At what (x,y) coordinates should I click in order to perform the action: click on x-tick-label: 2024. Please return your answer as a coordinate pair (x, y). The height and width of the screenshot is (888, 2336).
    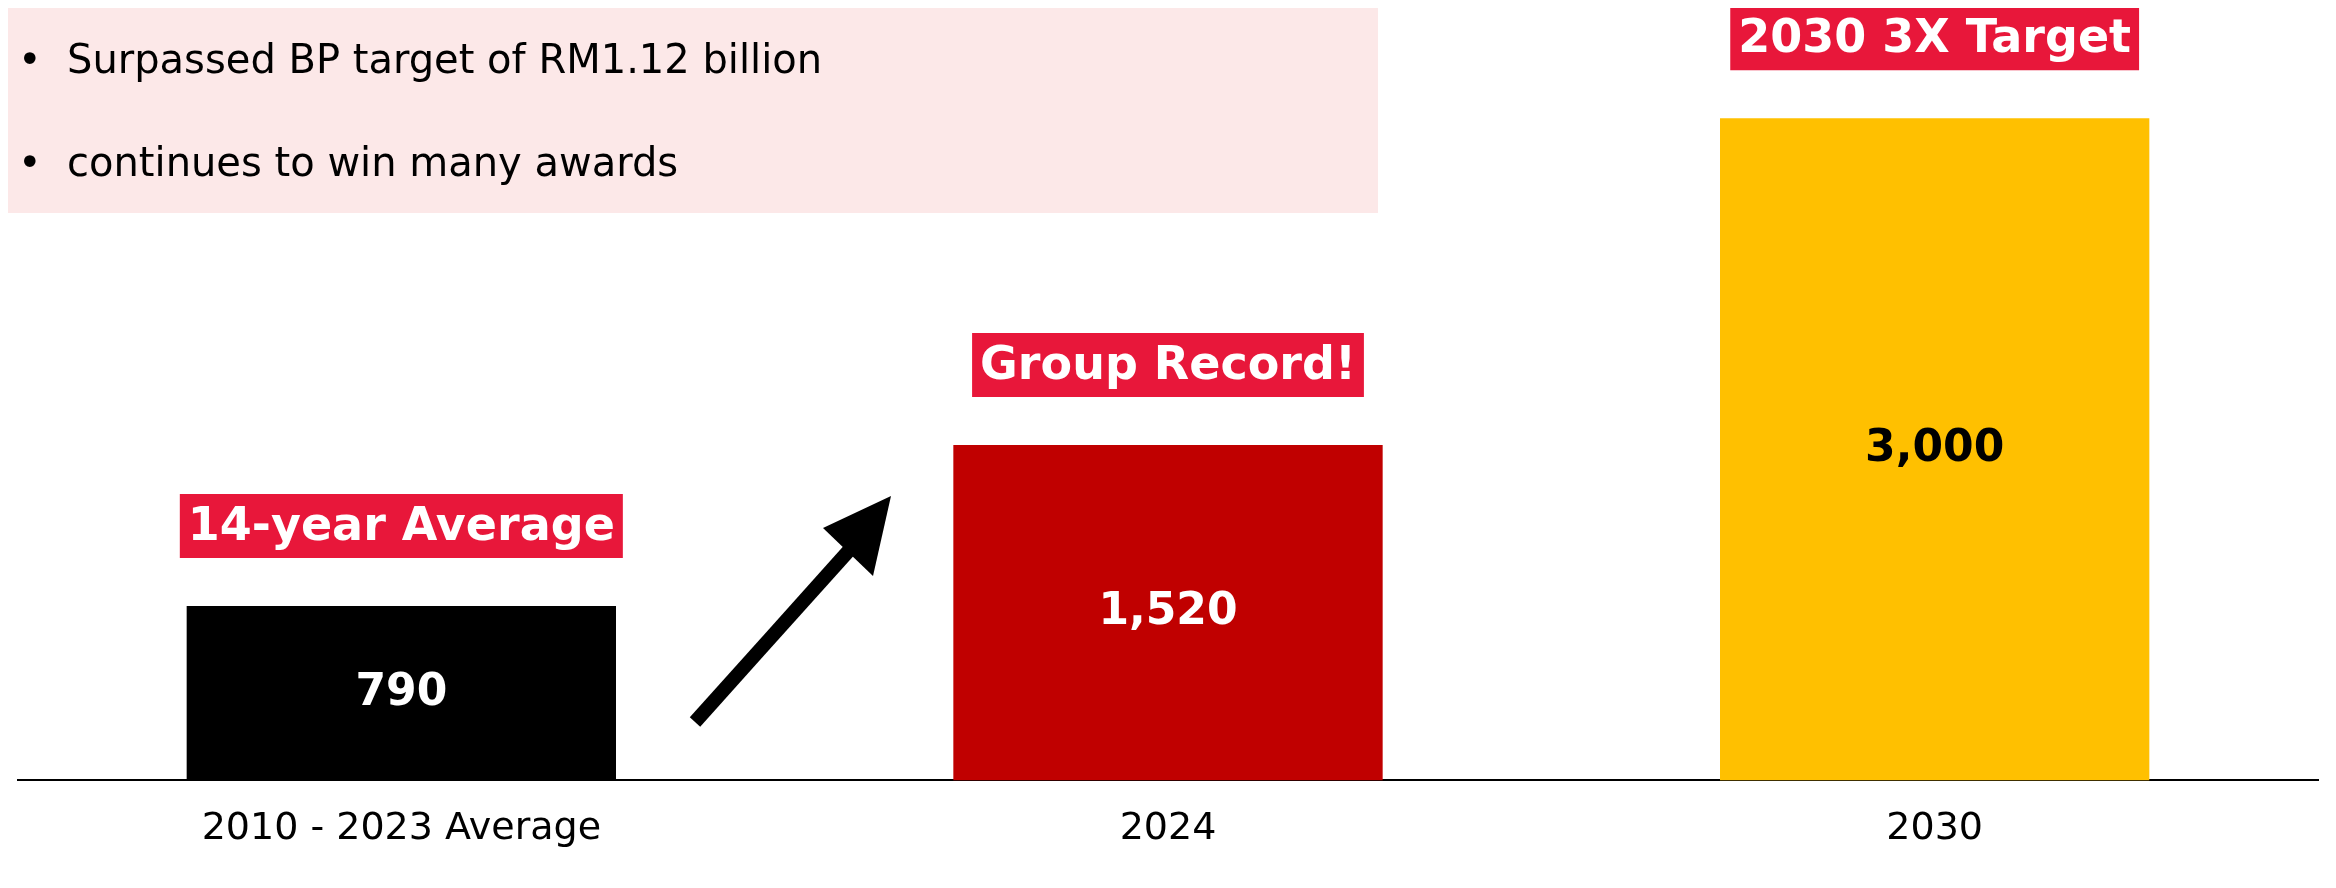
    Looking at the image, I should click on (1168, 826).